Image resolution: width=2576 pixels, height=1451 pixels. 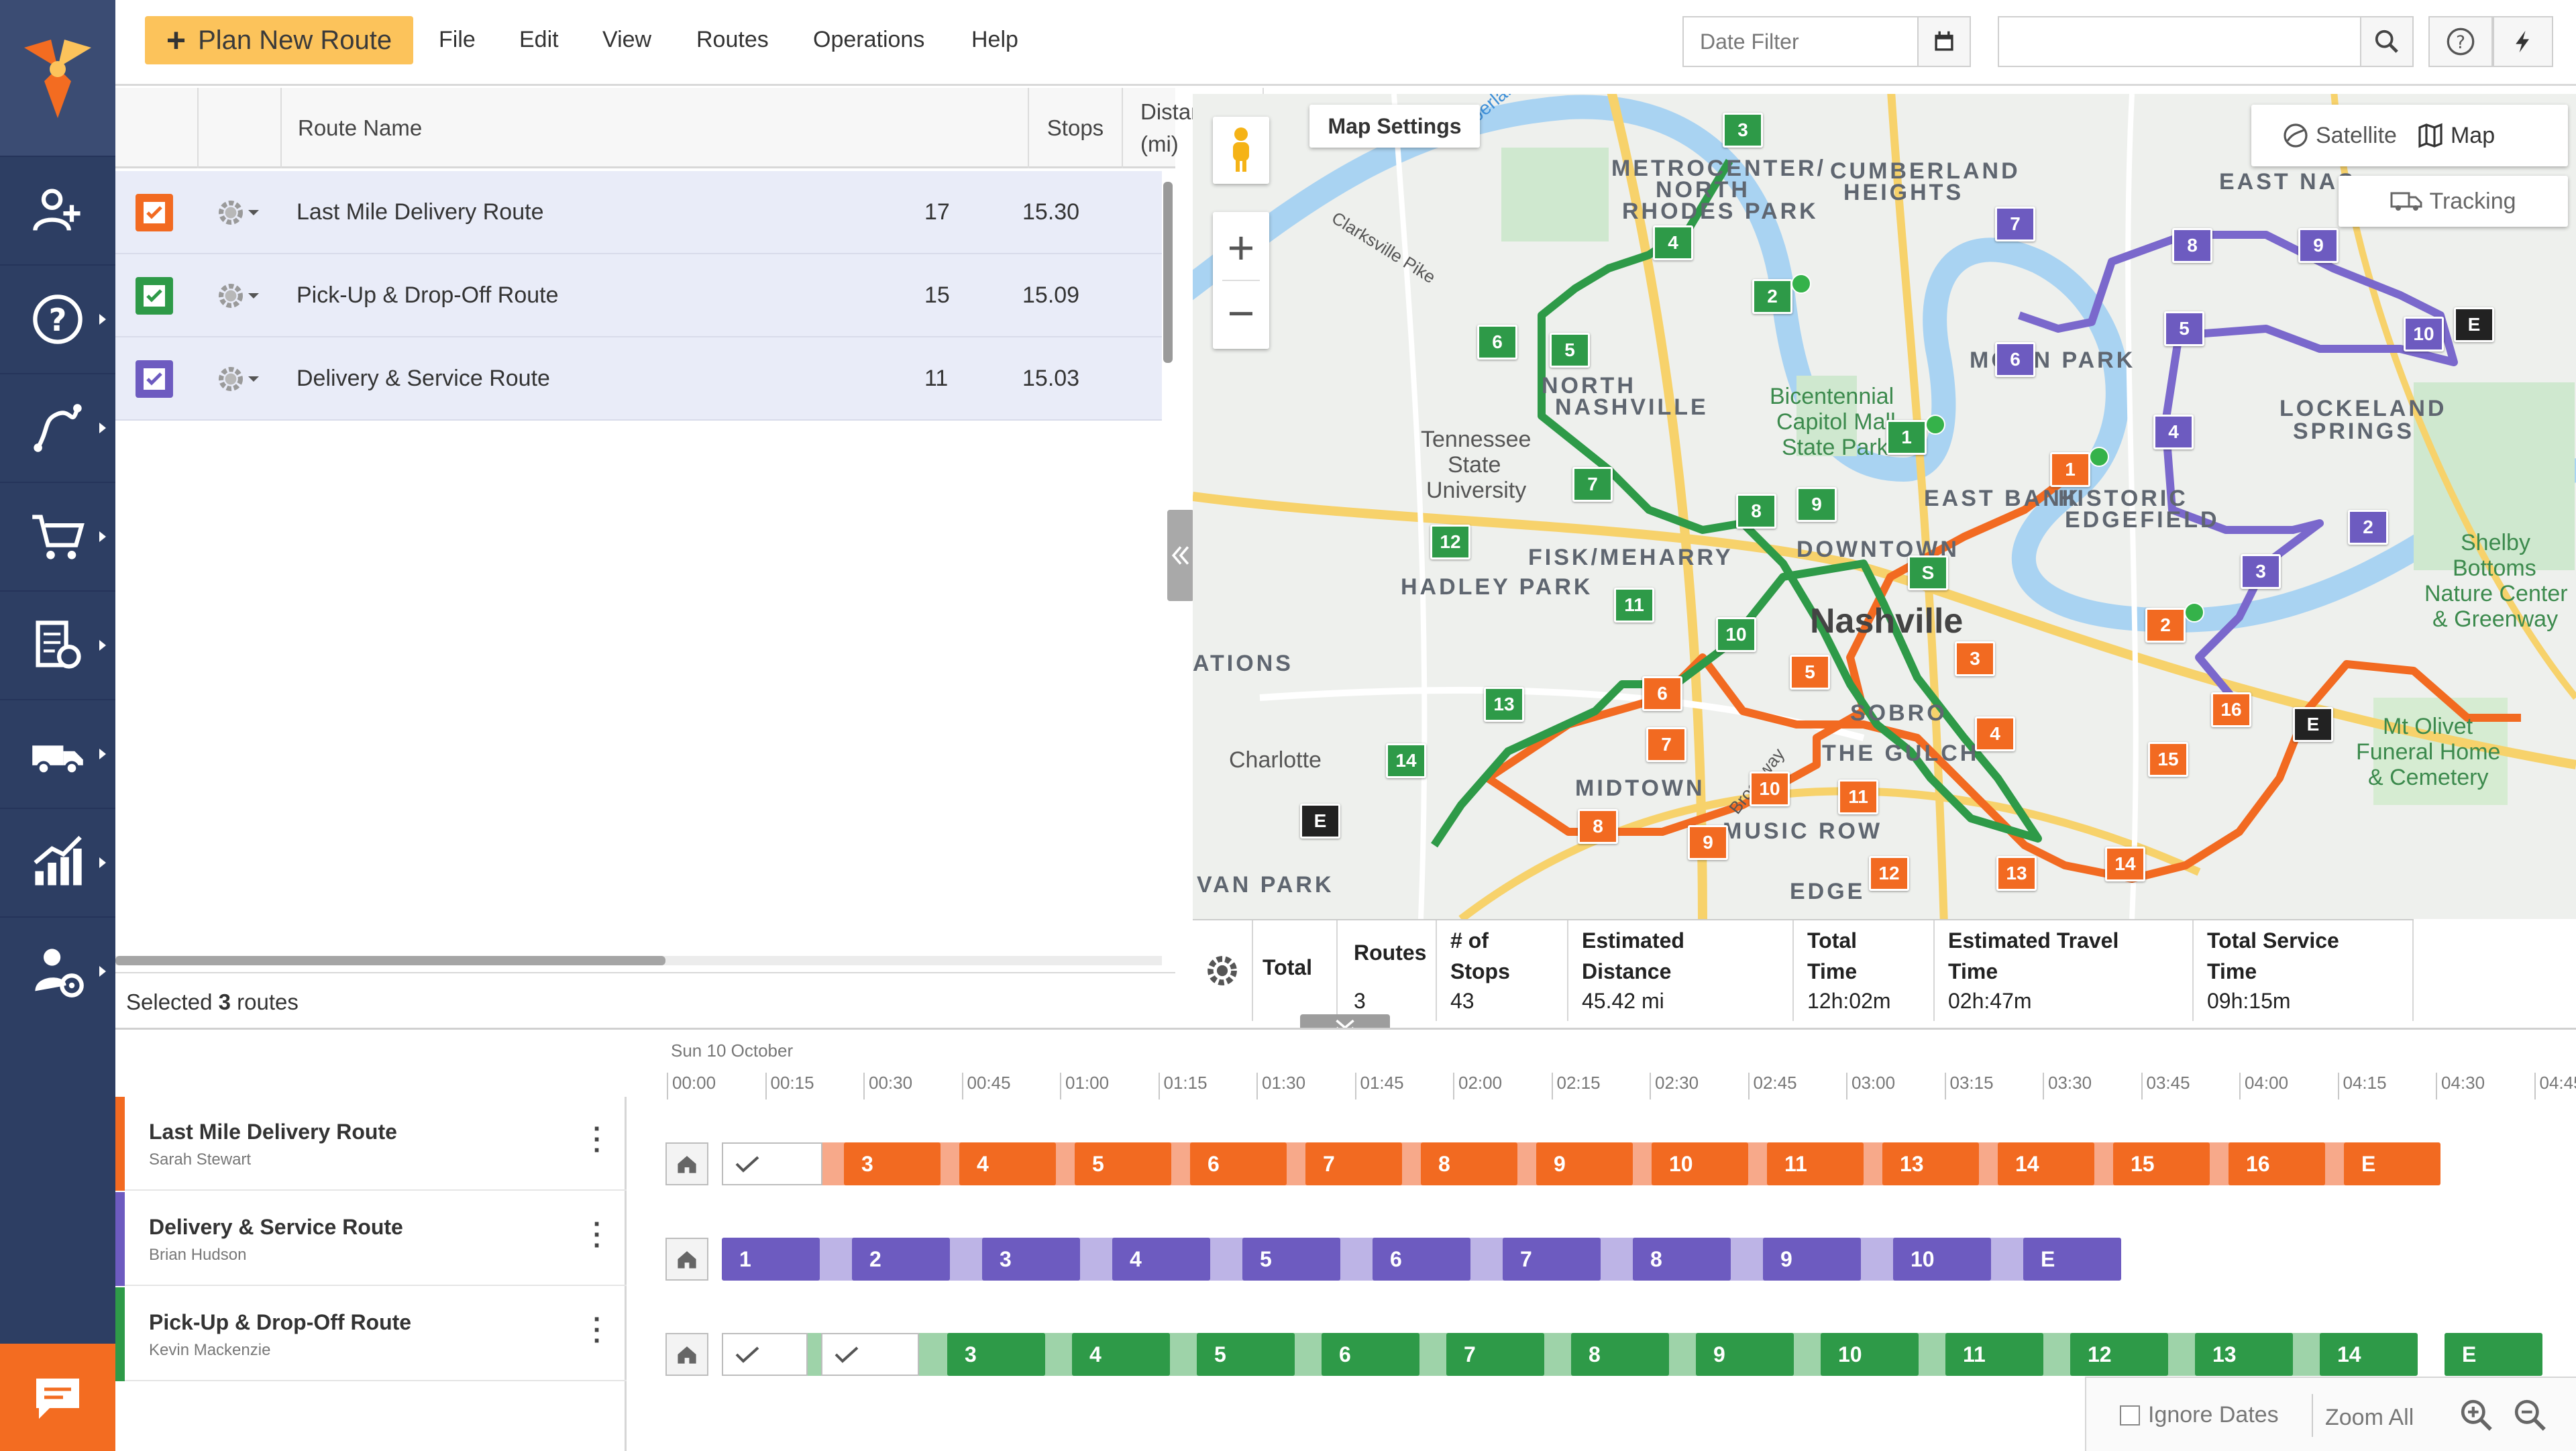 I want to click on stop-block: 16, so click(x=2277, y=1163).